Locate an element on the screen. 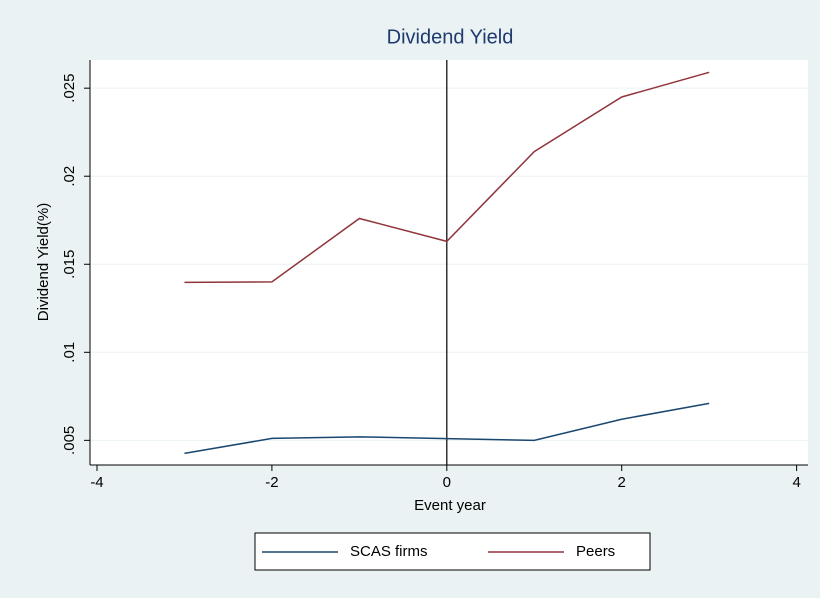  x-tick-label: 0 is located at coordinates (447, 482).